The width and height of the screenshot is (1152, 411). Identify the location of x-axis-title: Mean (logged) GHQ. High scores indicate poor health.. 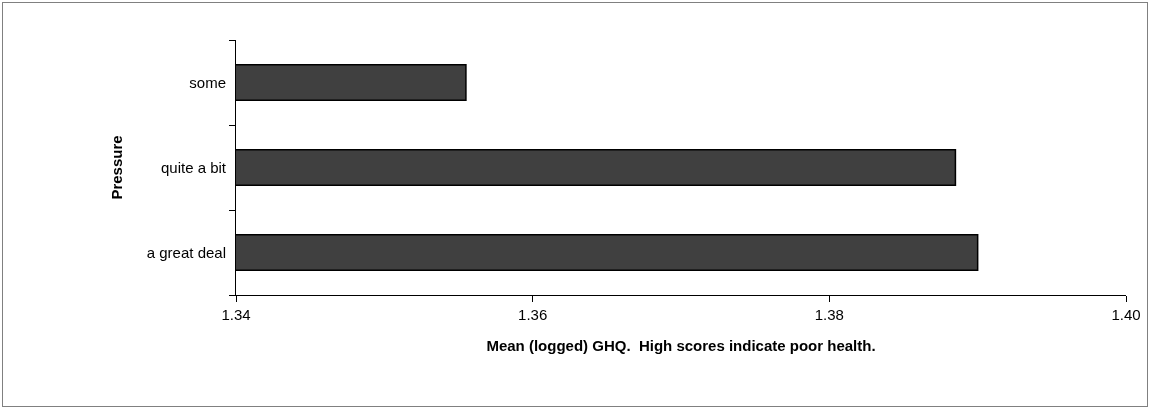
(681, 345).